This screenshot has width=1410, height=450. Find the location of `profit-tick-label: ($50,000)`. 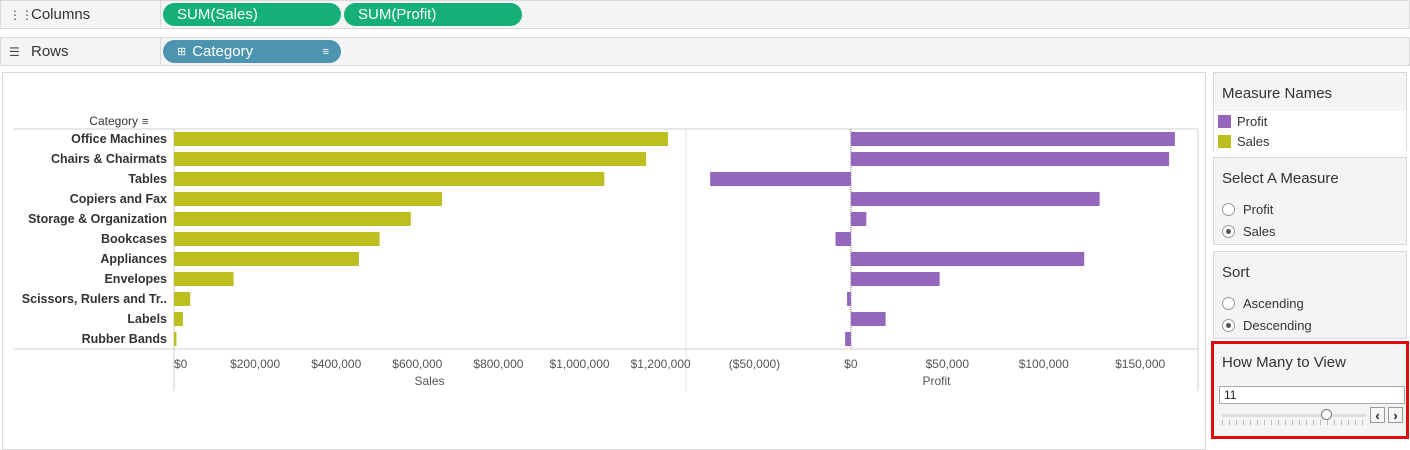

profit-tick-label: ($50,000) is located at coordinates (754, 364).